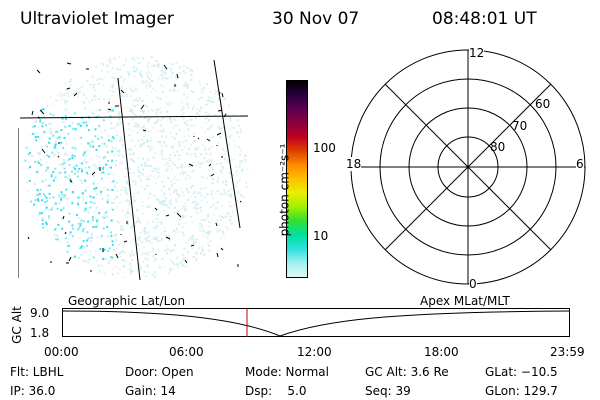 This screenshot has height=400, width=600. What do you see at coordinates (567, 352) in the screenshot?
I see `xtick-2359: 23:59` at bounding box center [567, 352].